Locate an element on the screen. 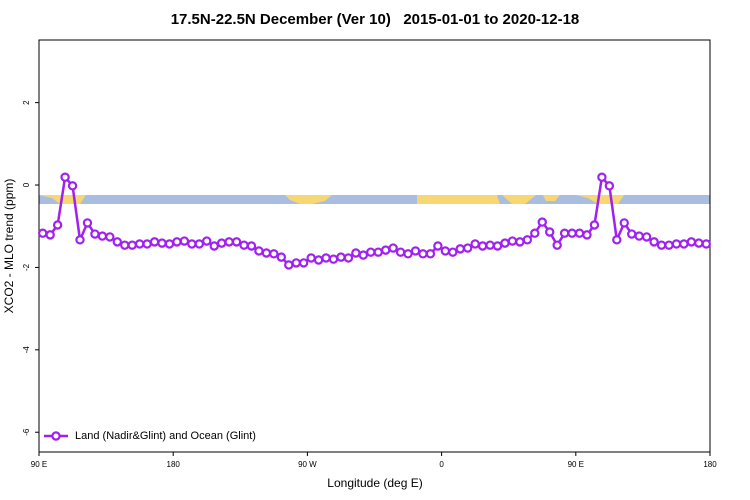  legend-label: Land (Nadir&Glint) and Ocean (Glint) is located at coordinates (165, 436).